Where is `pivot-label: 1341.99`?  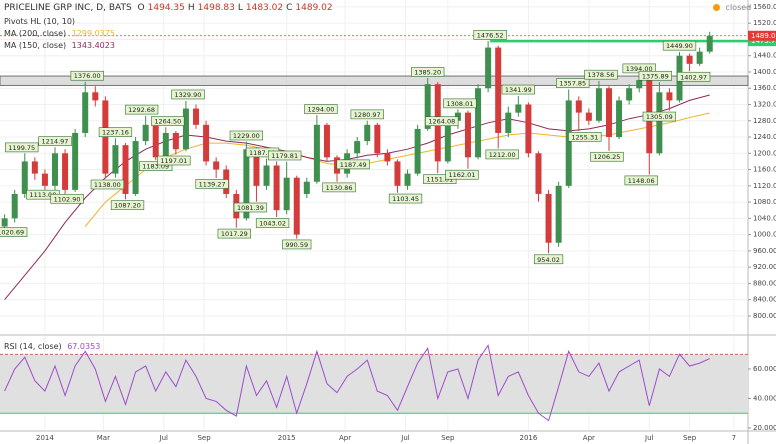
pivot-label: 1341.99 is located at coordinates (518, 90).